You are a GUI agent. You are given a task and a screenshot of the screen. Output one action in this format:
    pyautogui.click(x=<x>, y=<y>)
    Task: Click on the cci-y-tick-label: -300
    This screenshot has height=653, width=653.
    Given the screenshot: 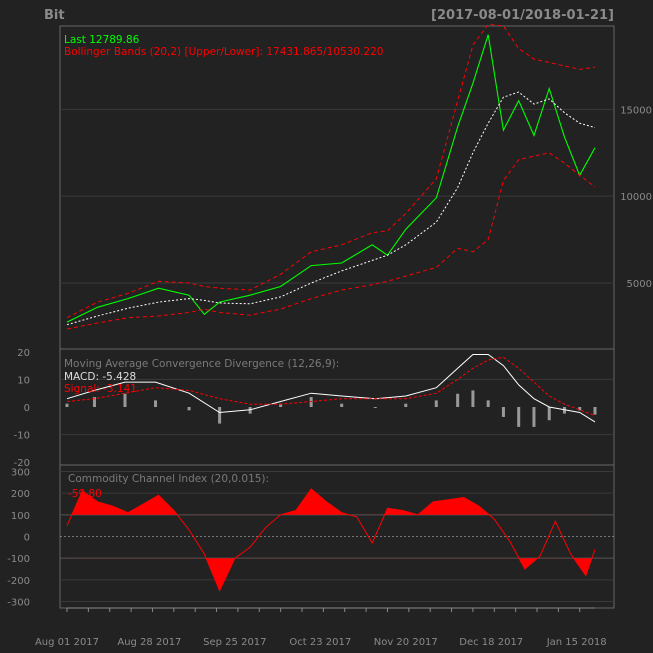 What is the action you would take?
    pyautogui.click(x=18, y=603)
    